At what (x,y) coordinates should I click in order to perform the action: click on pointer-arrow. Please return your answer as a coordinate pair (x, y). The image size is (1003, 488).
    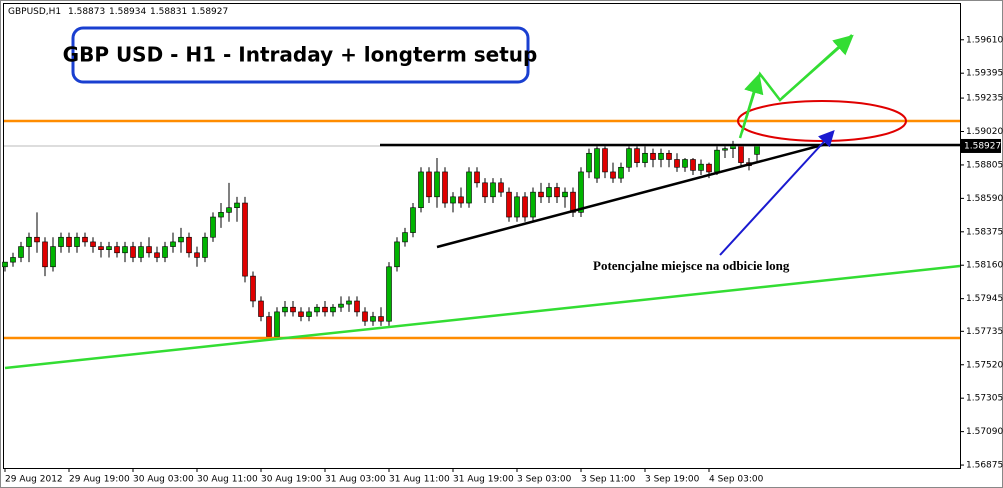
    Looking at the image, I should click on (777, 193).